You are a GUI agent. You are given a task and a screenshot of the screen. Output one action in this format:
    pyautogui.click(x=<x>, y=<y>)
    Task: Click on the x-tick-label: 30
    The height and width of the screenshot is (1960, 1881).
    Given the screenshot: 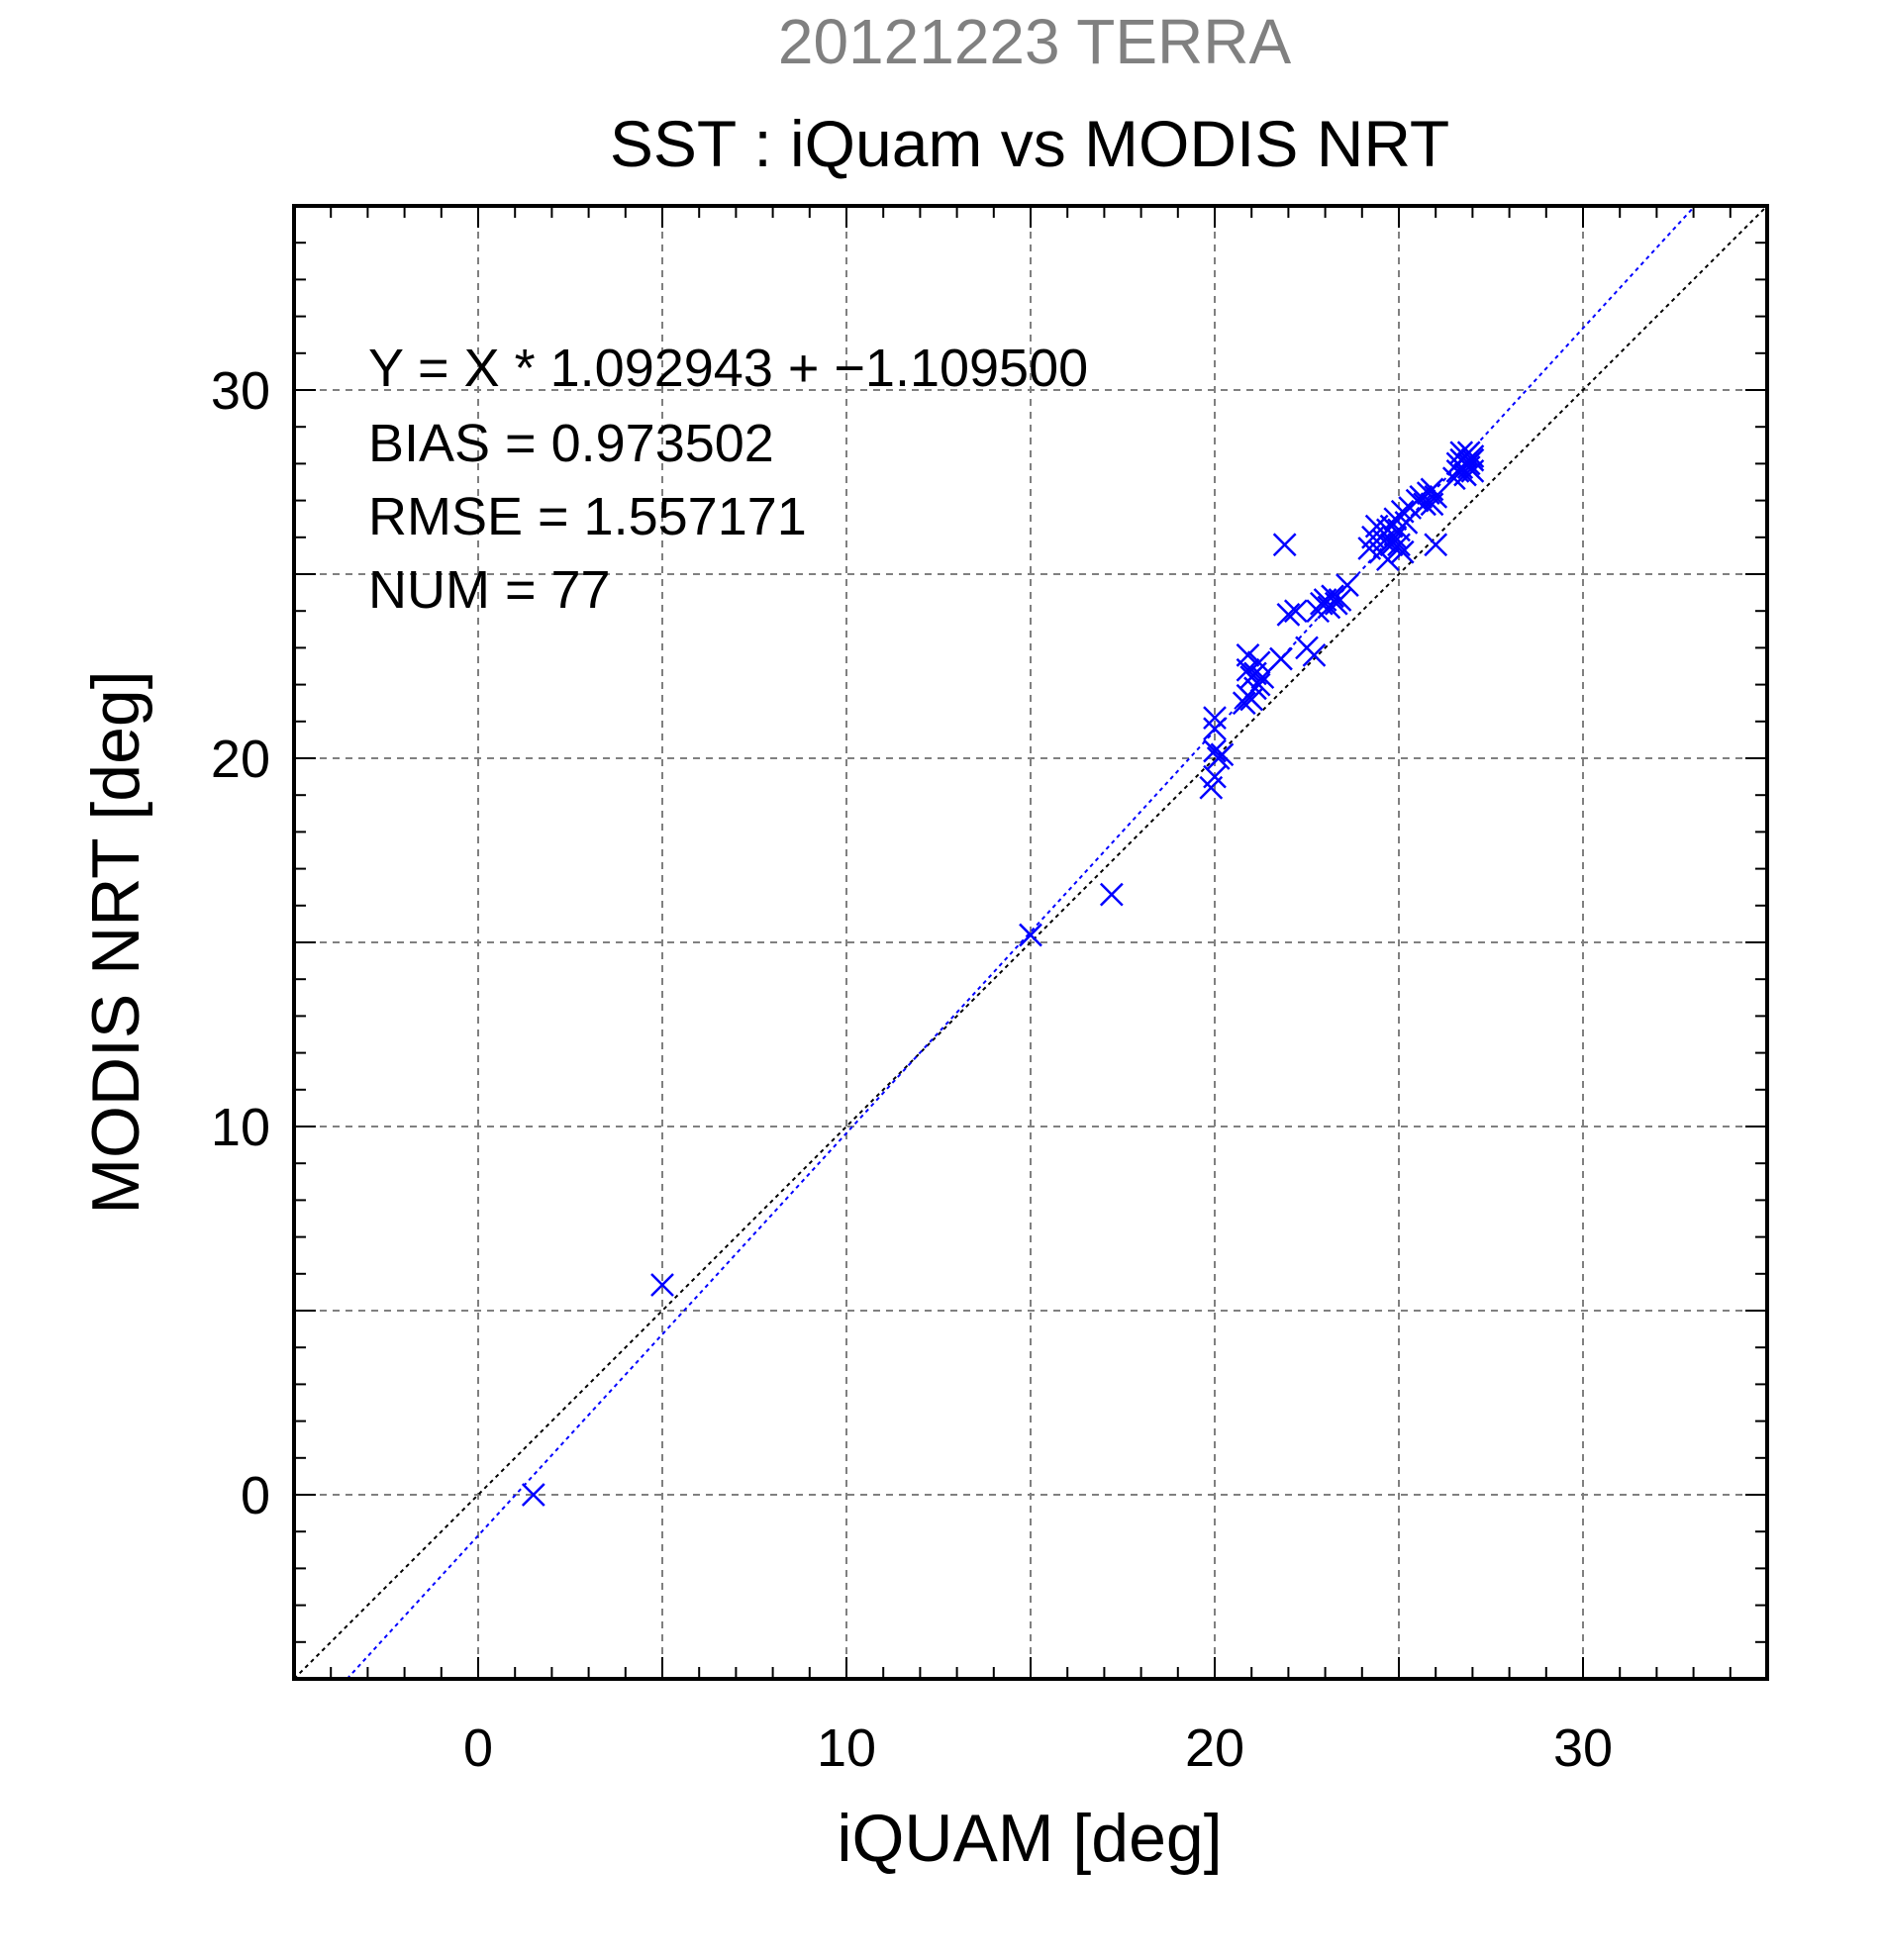 What is the action you would take?
    pyautogui.click(x=1583, y=1748)
    